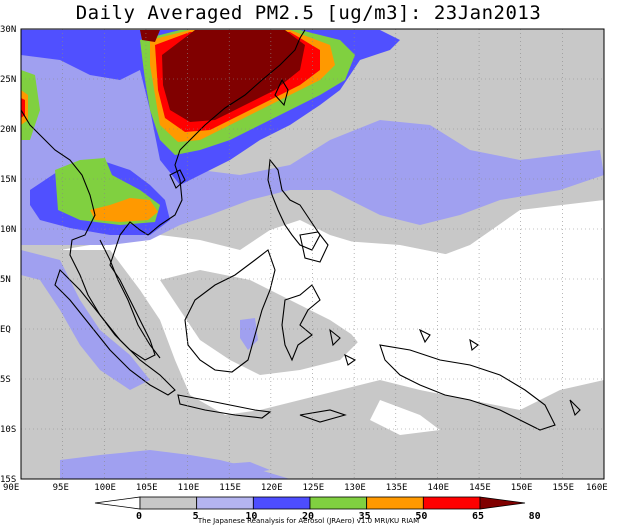 The width and height of the screenshot is (617, 529). I want to click on colorbar-tick-label: 20, so click(308, 516).